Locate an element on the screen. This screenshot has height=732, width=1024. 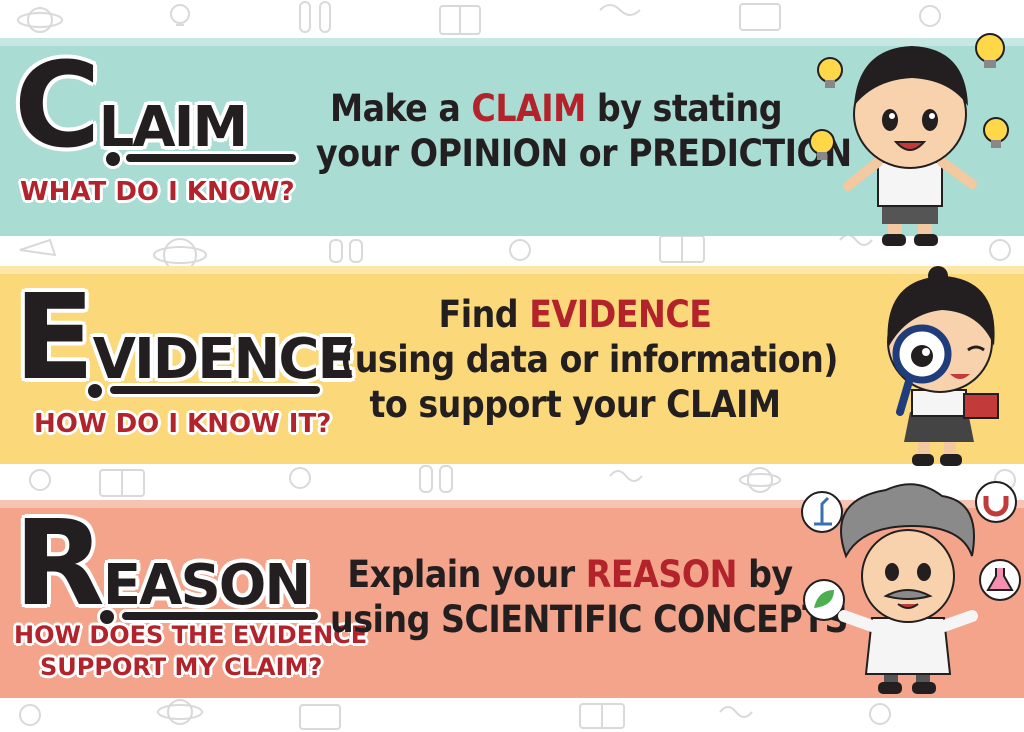
scientist-with-science-icons-icon is located at coordinates (911, 587).